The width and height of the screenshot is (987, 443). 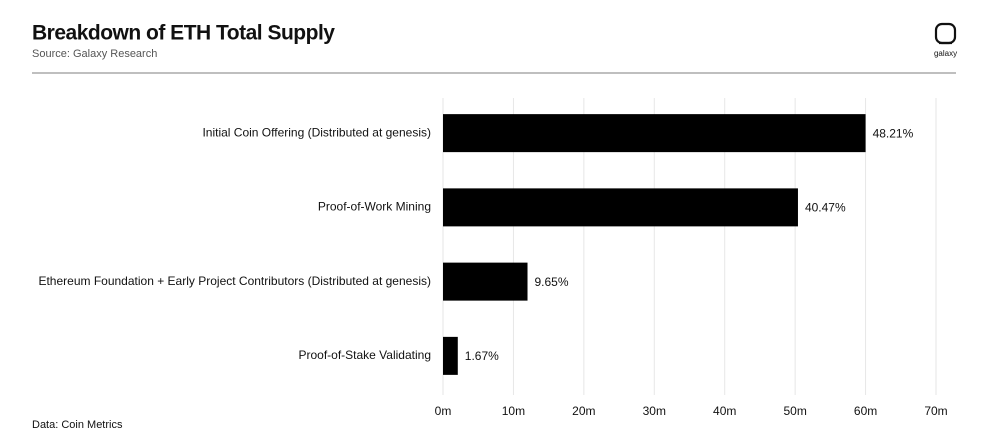 I want to click on footnote: Data: Coin Metrics, so click(x=77, y=425).